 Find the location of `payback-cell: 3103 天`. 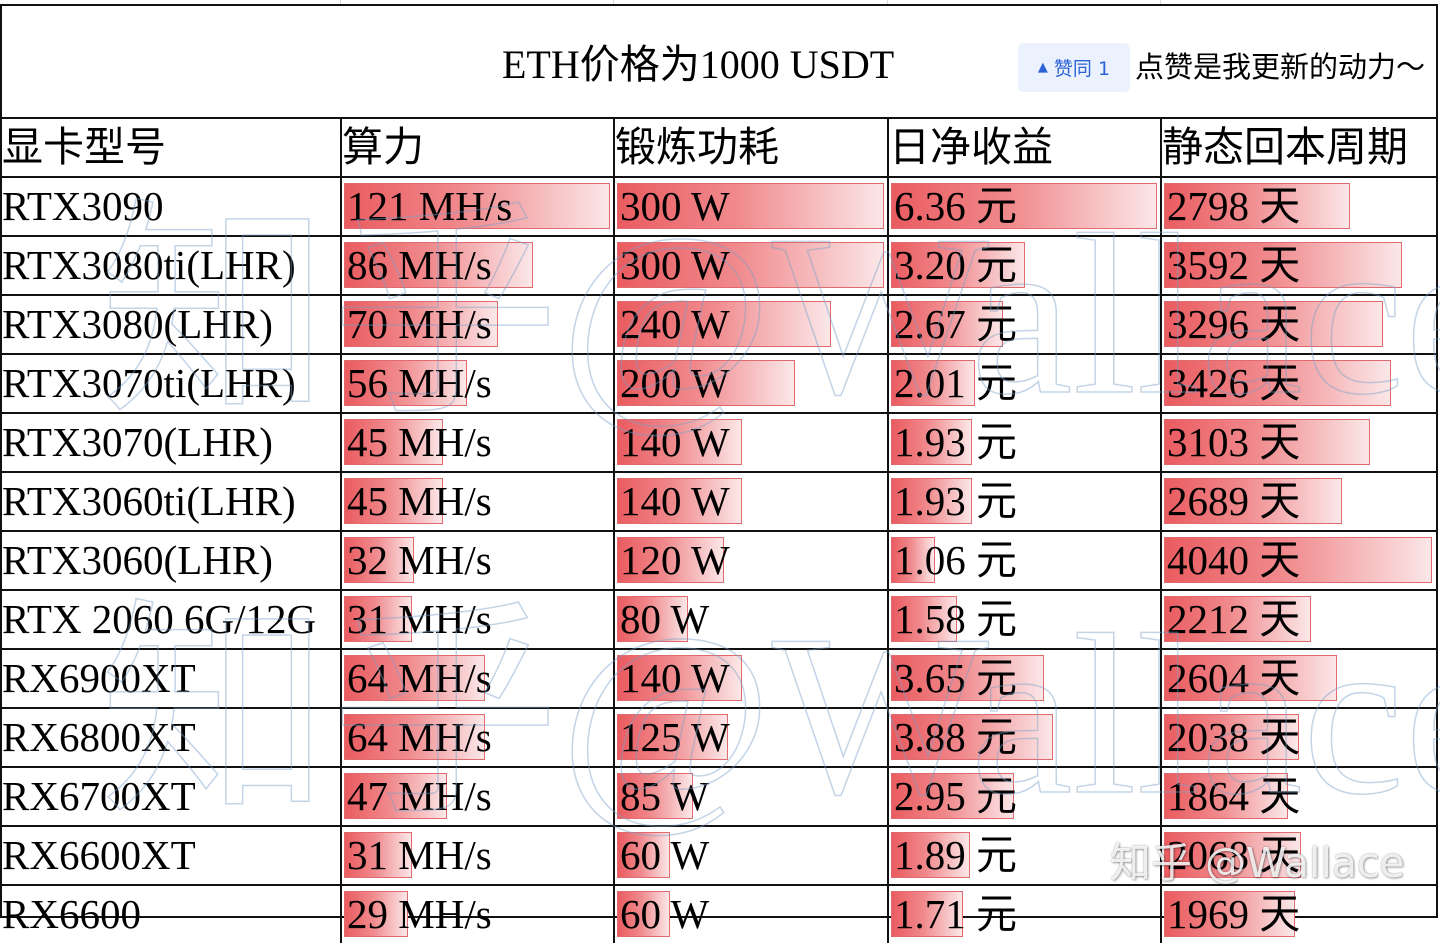

payback-cell: 3103 天 is located at coordinates (1298, 442).